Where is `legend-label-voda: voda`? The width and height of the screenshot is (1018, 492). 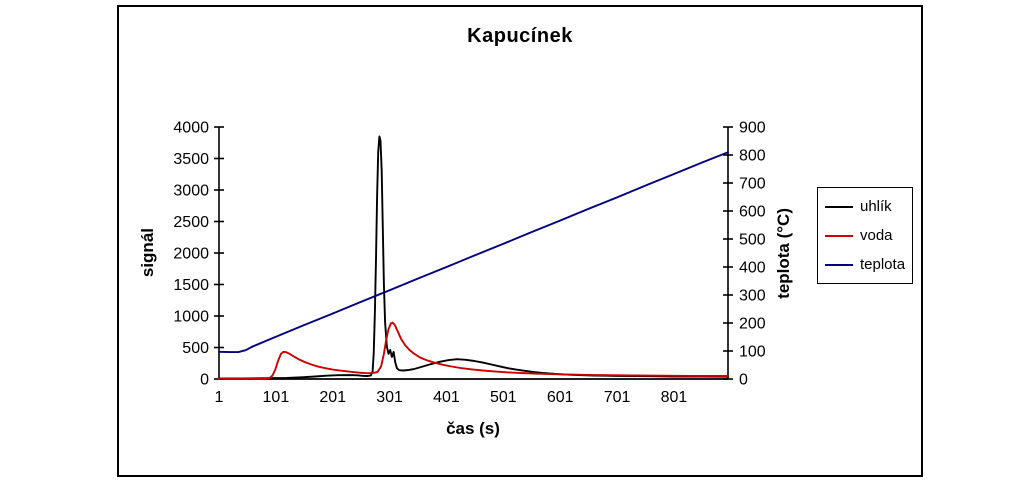 legend-label-voda: voda is located at coordinates (876, 235).